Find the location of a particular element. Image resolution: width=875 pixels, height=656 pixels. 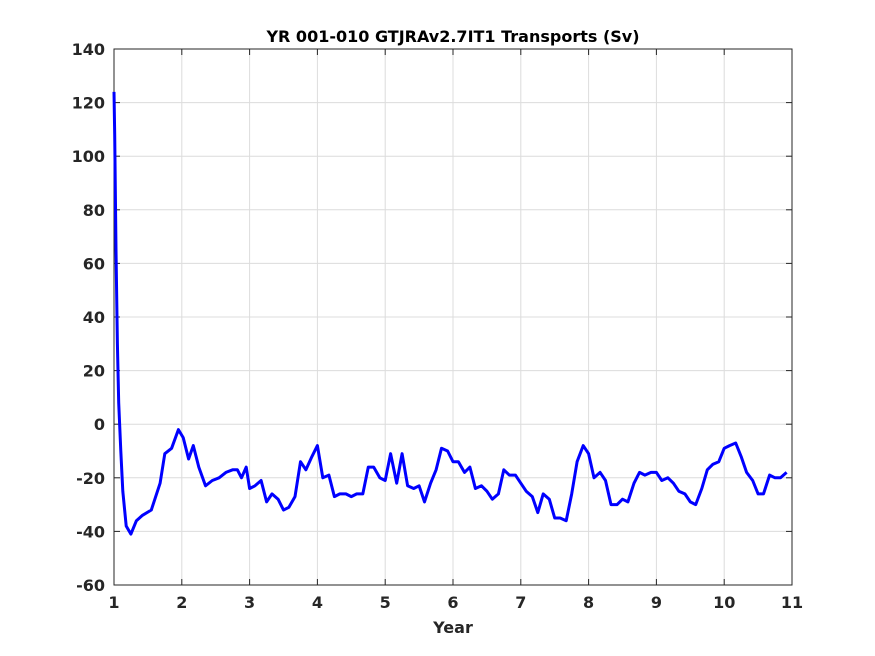

x-axis-label: Year is located at coordinates (452, 627).